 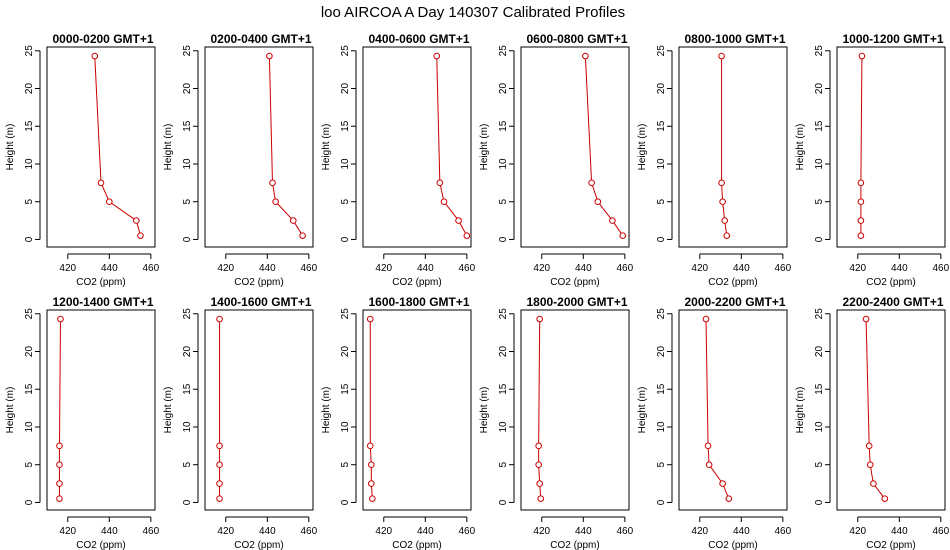 I want to click on panel-title: 1400-1600 GMT+1, so click(x=260, y=302).